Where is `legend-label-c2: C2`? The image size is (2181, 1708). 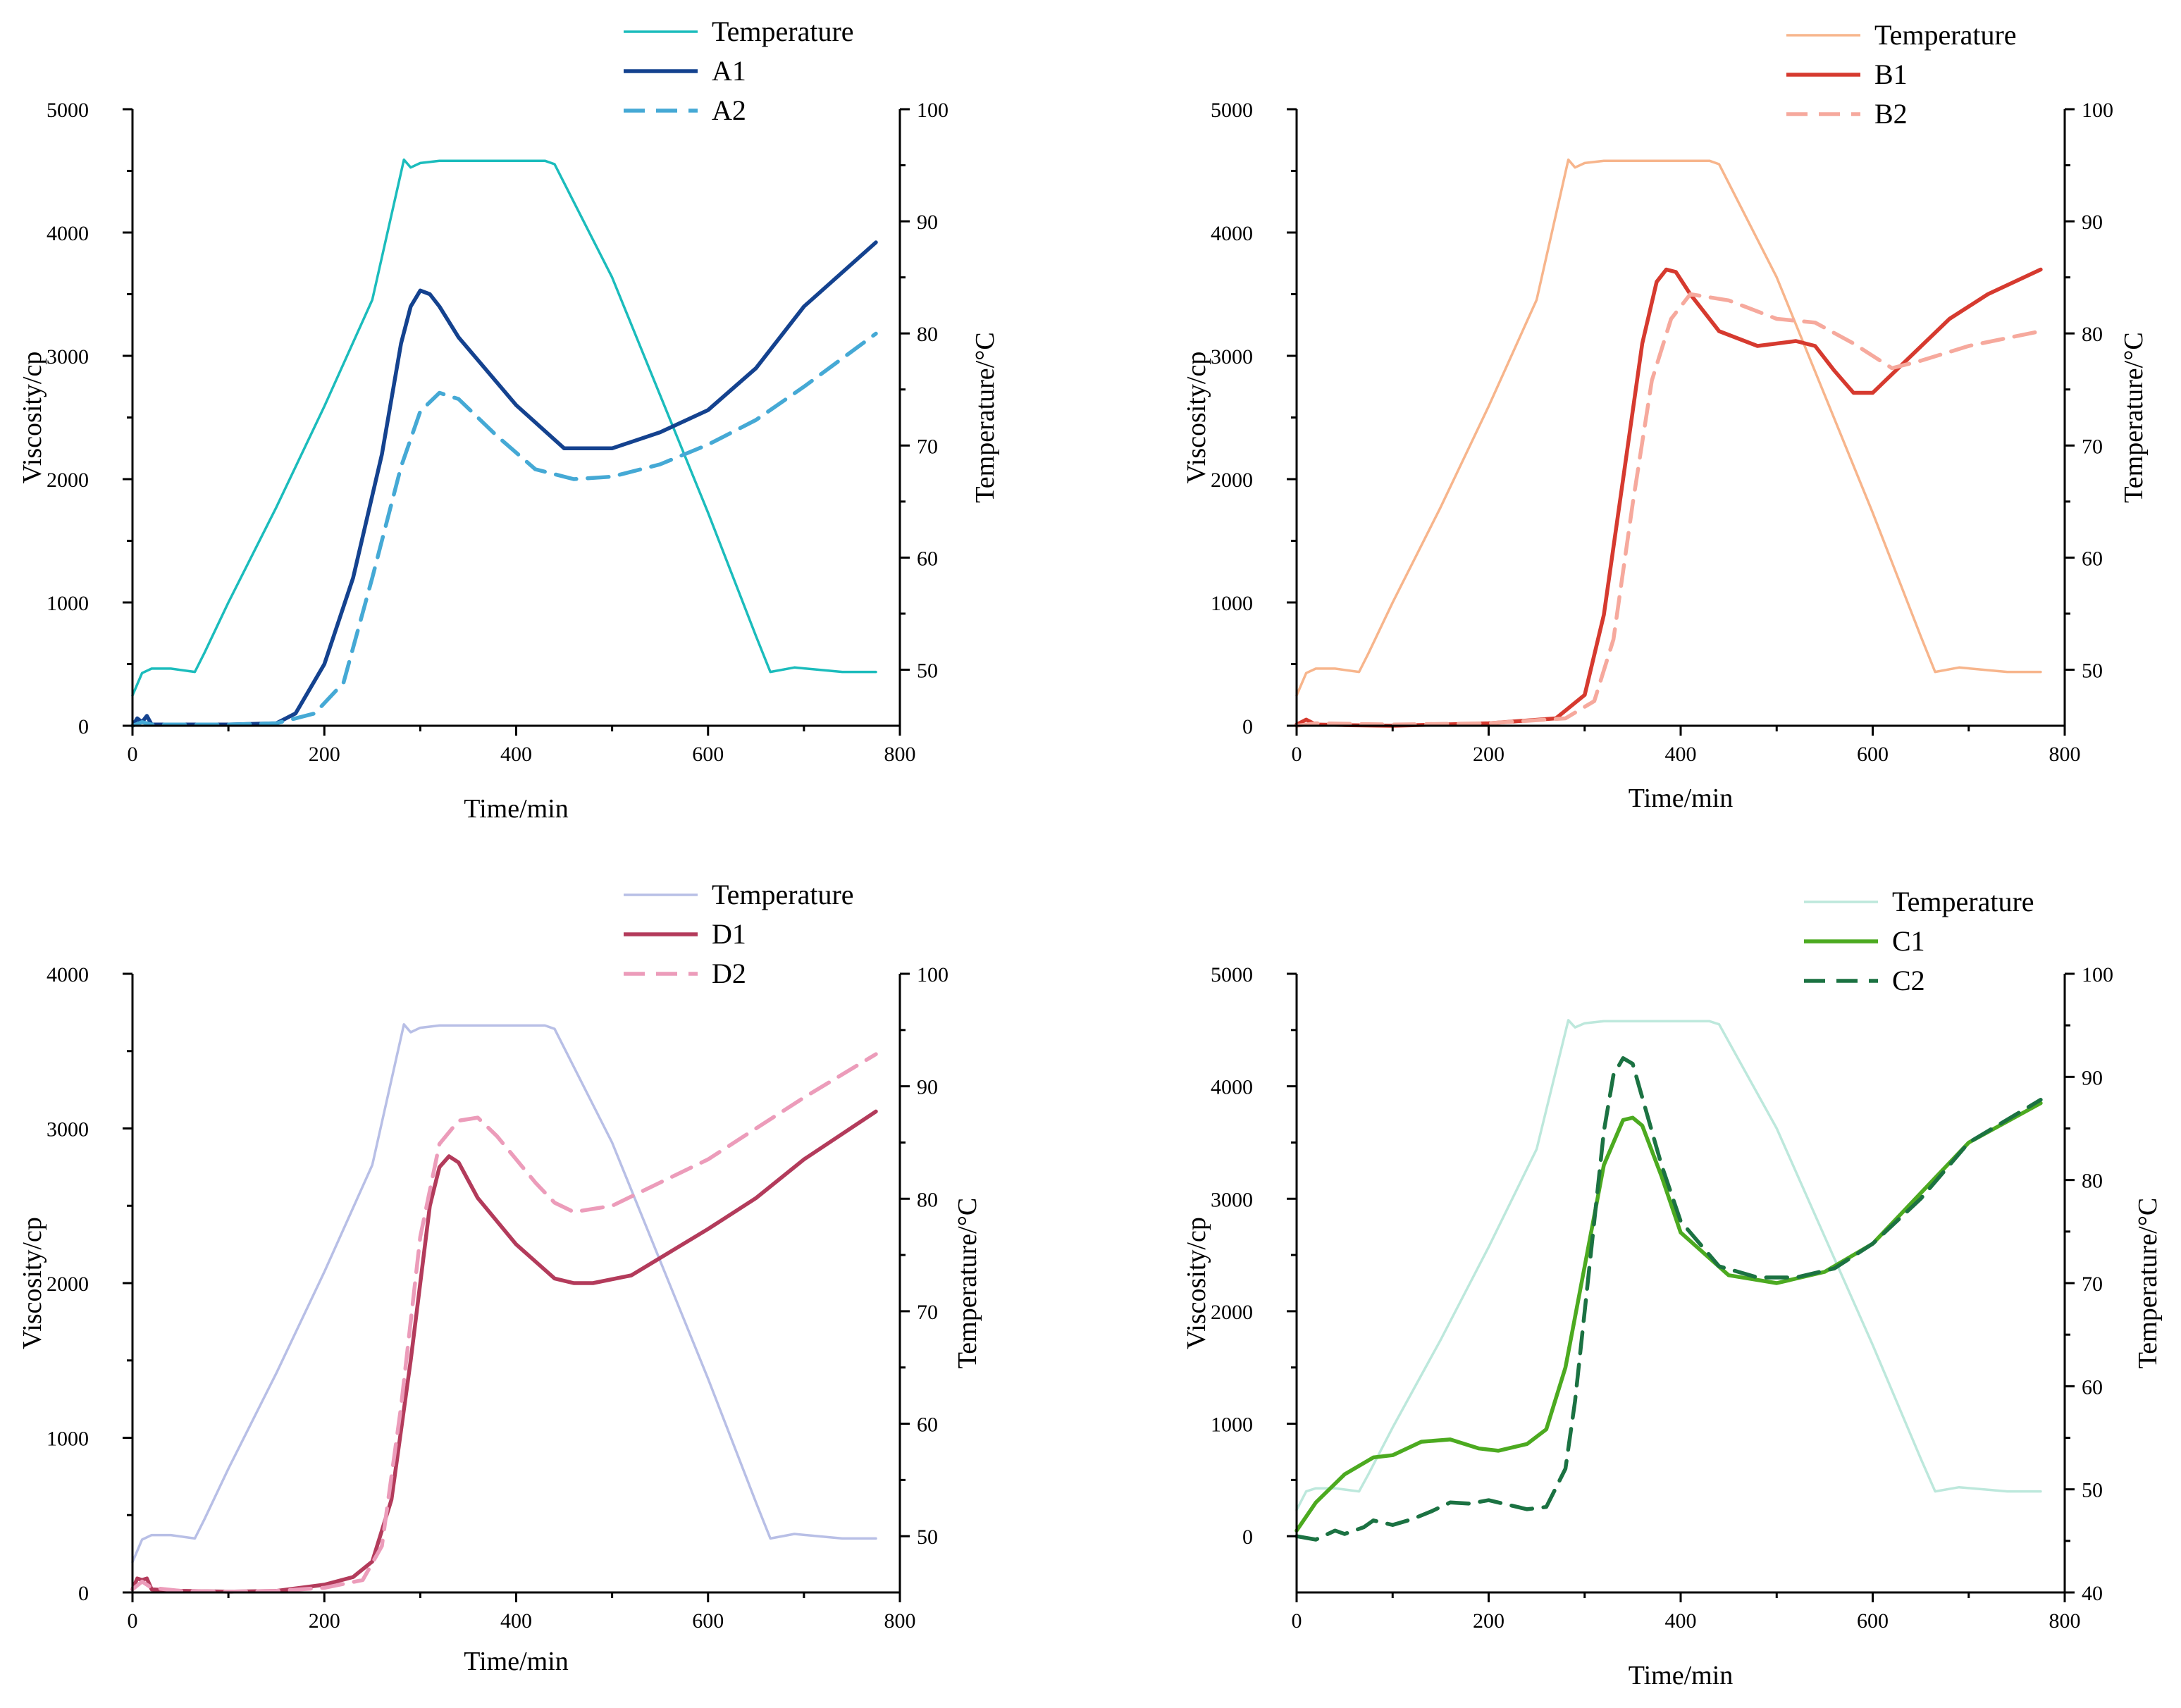 legend-label-c2: C2 is located at coordinates (1909, 981).